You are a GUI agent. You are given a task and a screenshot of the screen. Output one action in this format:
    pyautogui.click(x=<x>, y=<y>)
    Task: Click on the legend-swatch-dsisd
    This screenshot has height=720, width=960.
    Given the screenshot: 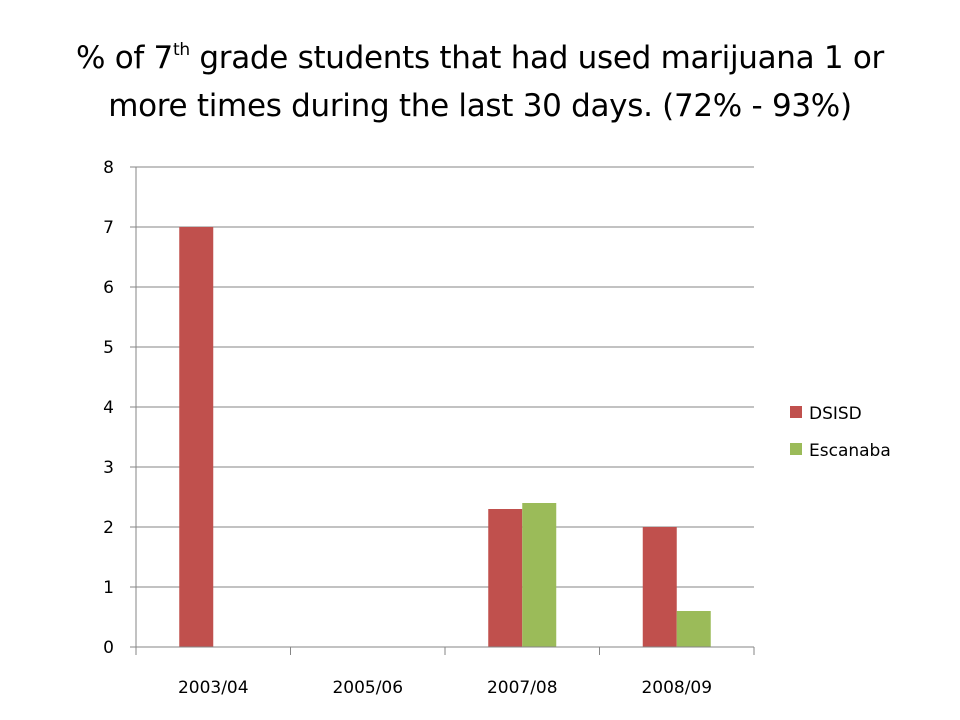 What is the action you would take?
    pyautogui.click(x=796, y=412)
    